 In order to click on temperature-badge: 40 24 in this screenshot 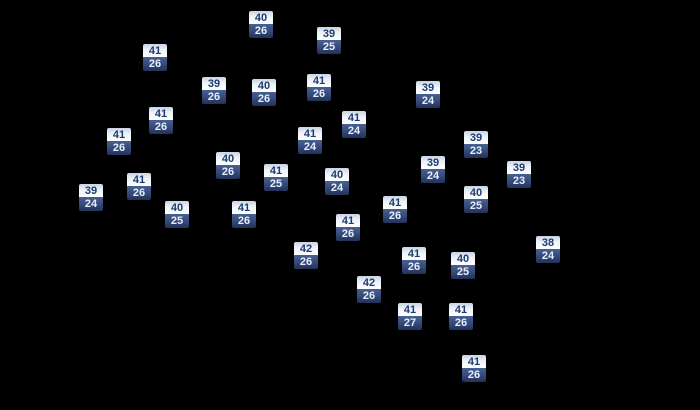, I will do `click(337, 181)`.